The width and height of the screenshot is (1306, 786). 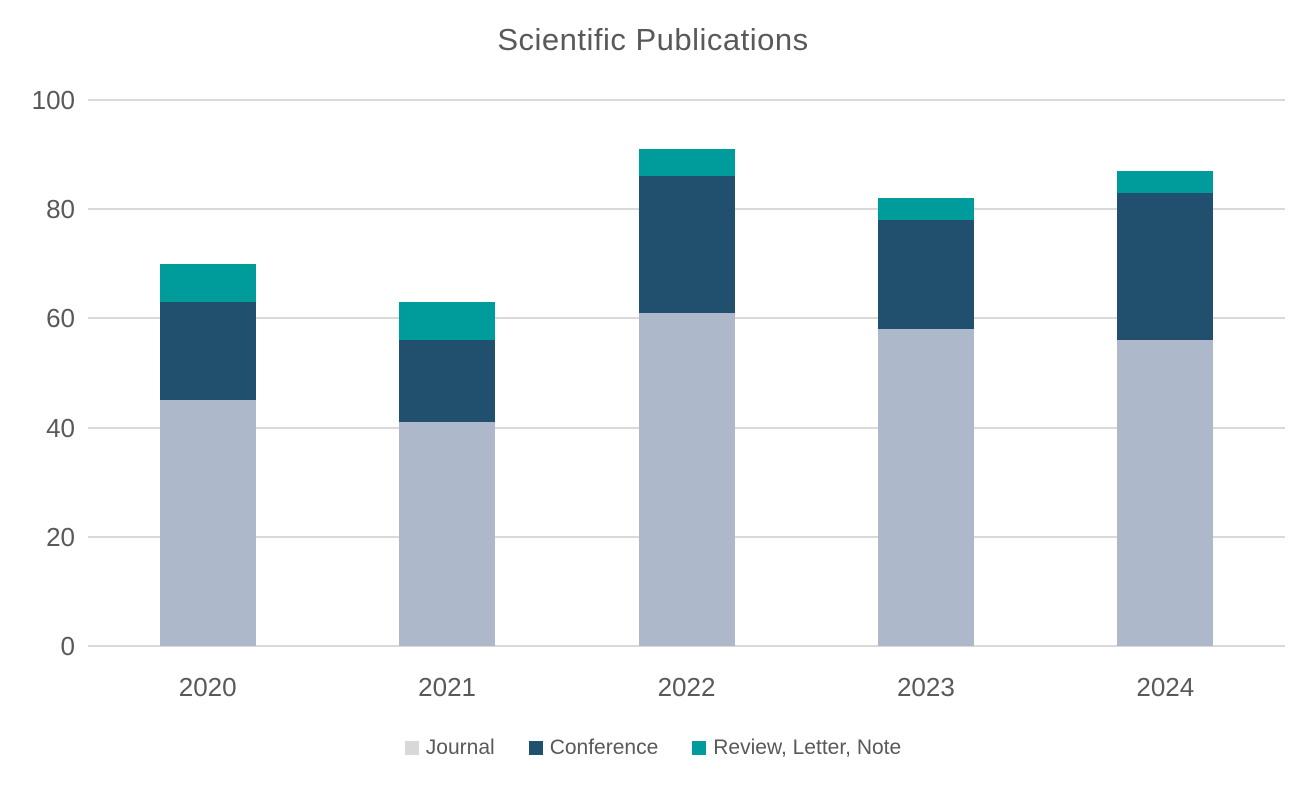 What do you see at coordinates (60, 427) in the screenshot?
I see `y-tick-label-40: 40` at bounding box center [60, 427].